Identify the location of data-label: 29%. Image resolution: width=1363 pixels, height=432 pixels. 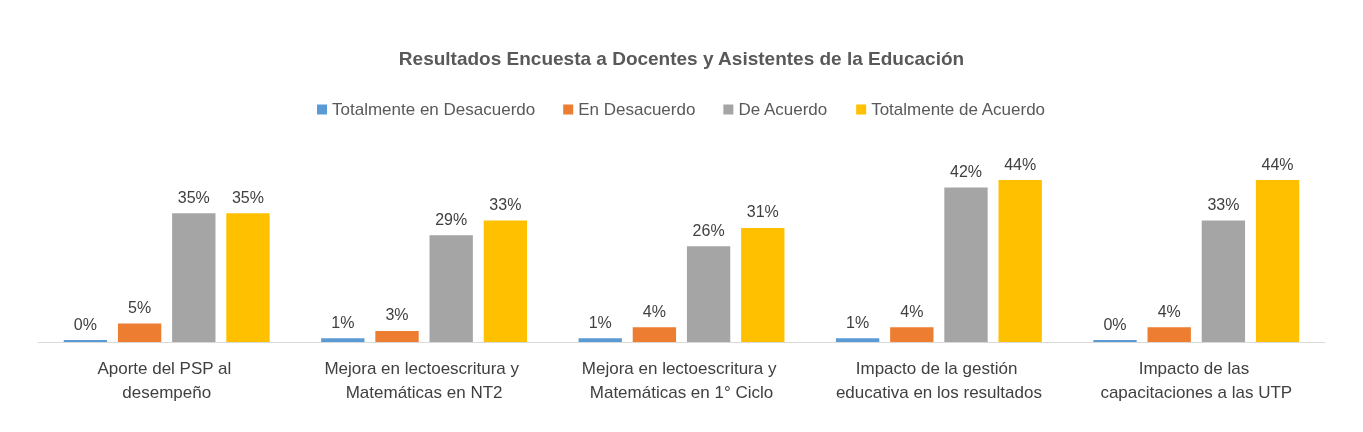
(451, 219).